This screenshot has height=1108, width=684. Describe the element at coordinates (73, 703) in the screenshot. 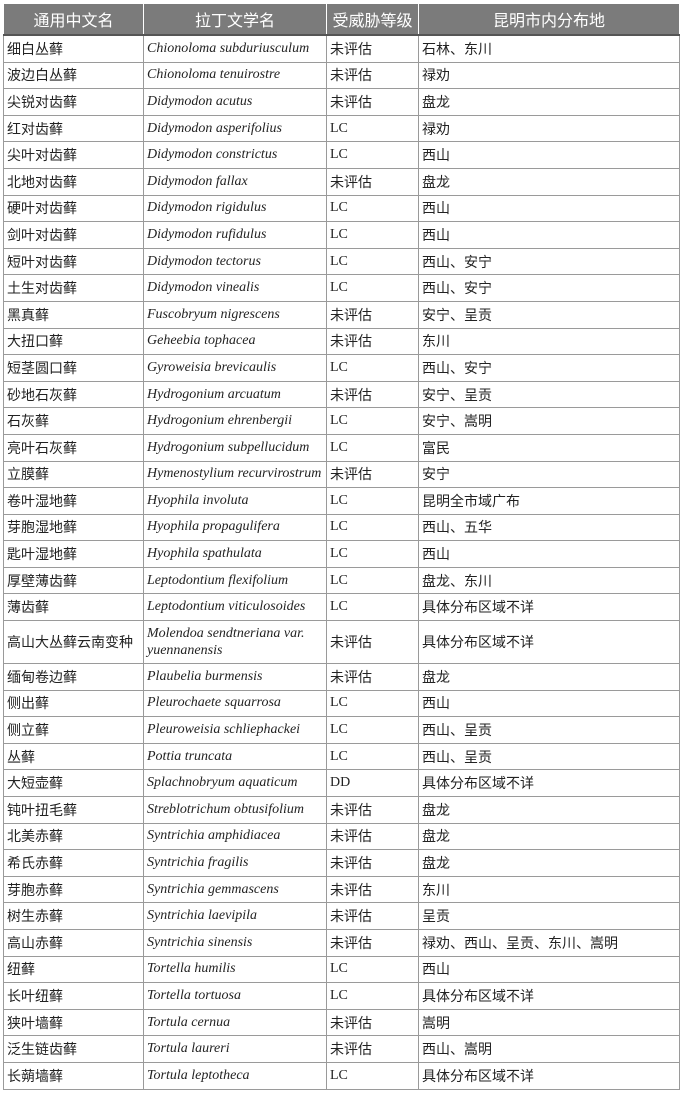

I see `common-name: 侧出藓` at that location.